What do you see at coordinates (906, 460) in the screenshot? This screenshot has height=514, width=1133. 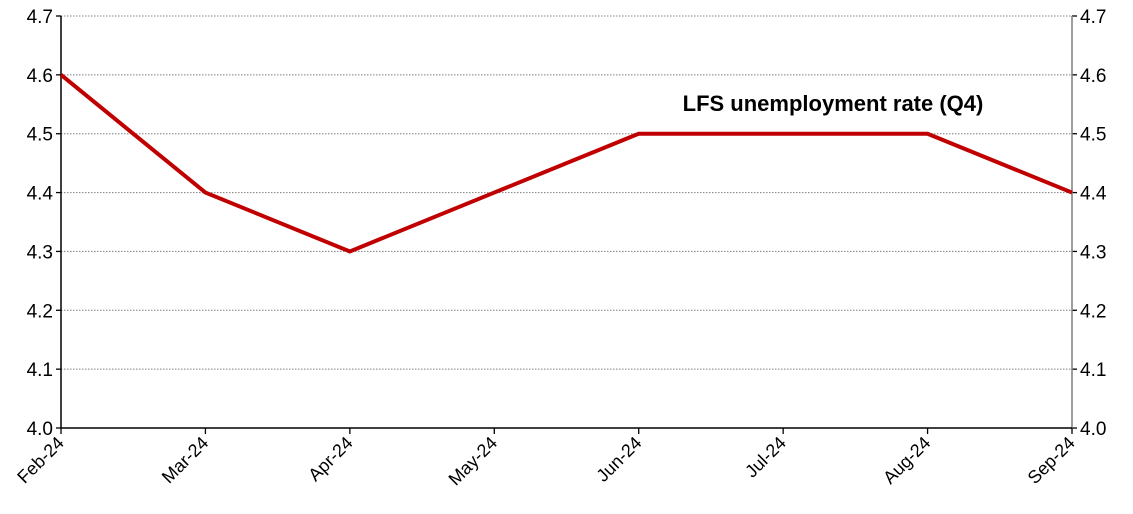 I see `x-tick-label: Aug-24` at bounding box center [906, 460].